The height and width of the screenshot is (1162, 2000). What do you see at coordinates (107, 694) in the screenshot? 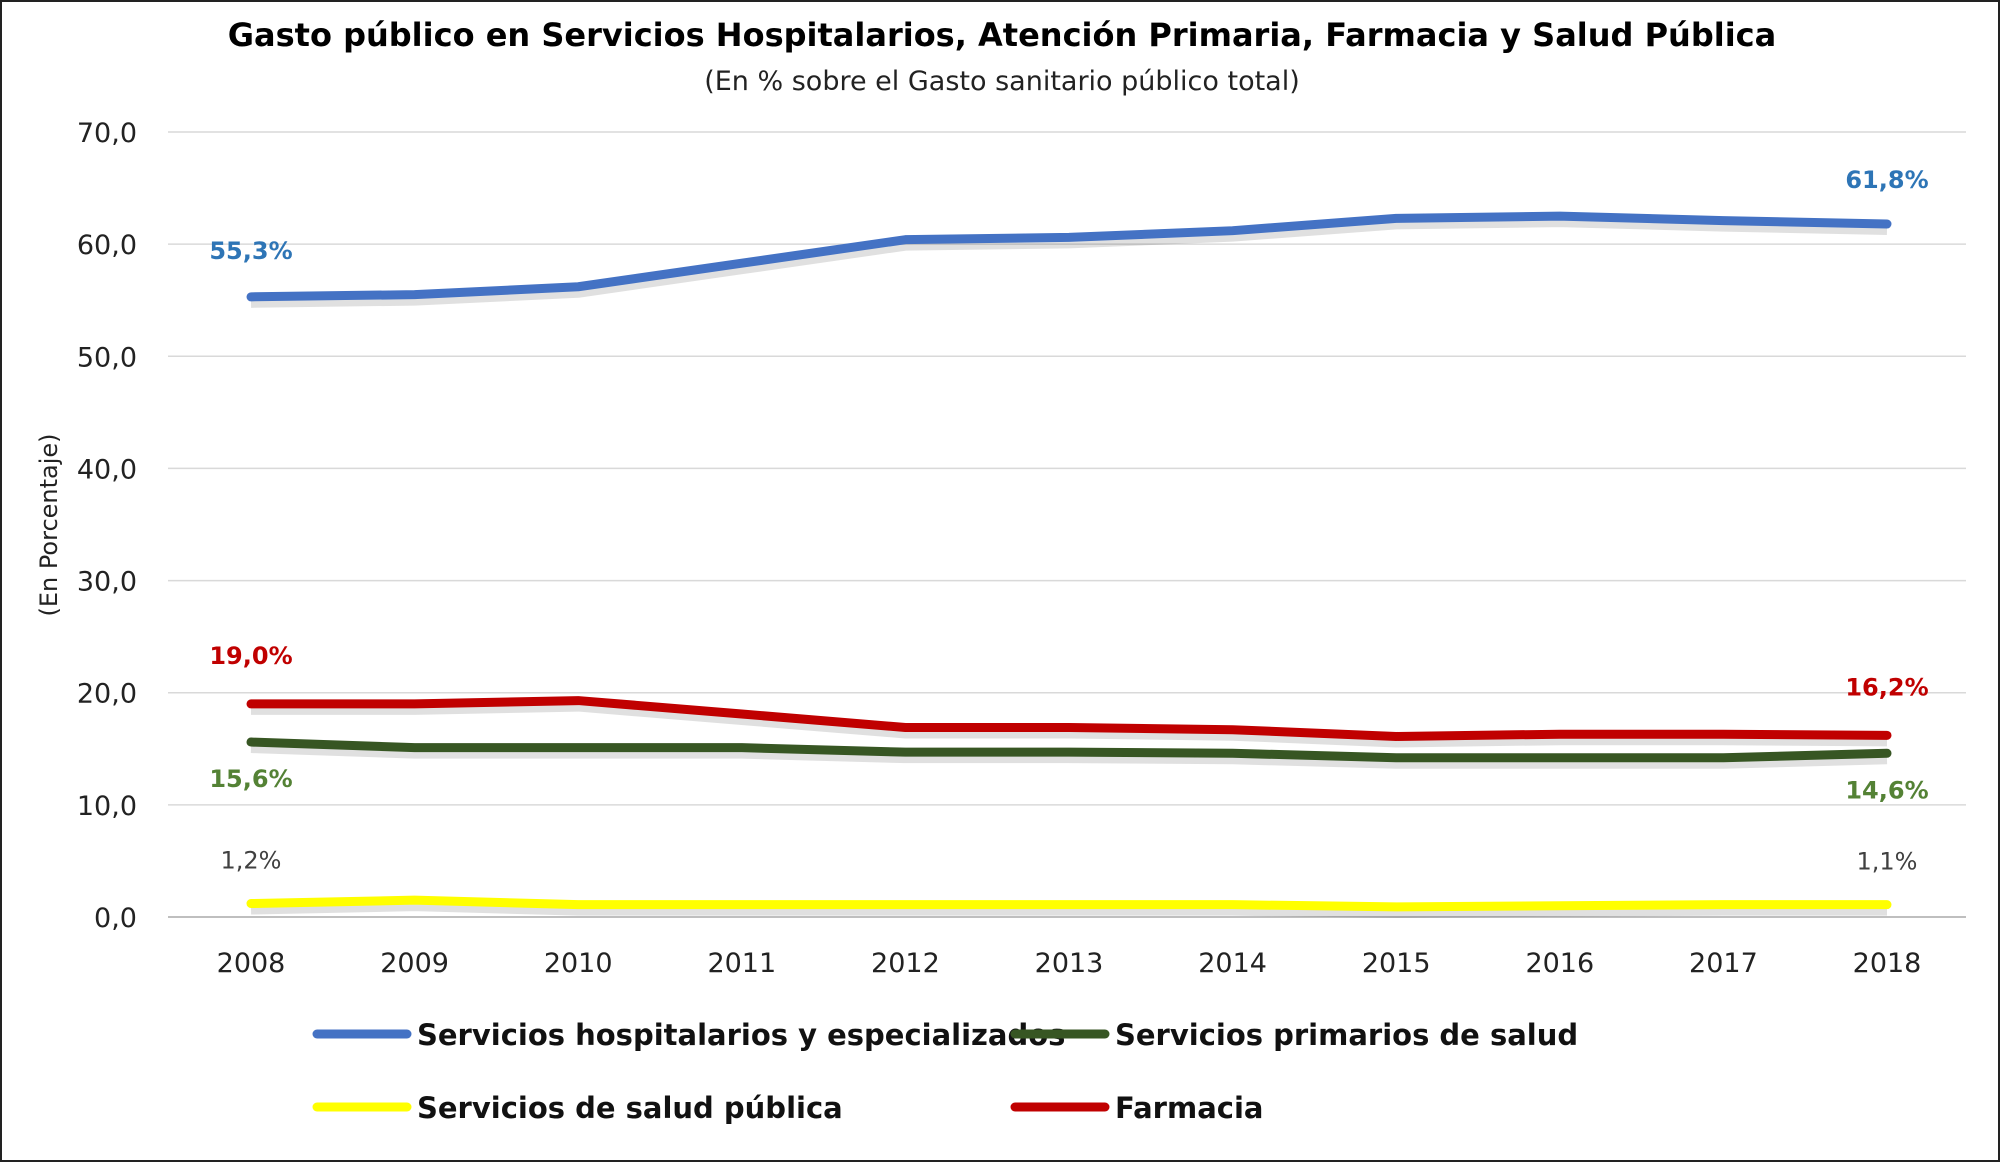
I see `y-tick-label: 20,0` at bounding box center [107, 694].